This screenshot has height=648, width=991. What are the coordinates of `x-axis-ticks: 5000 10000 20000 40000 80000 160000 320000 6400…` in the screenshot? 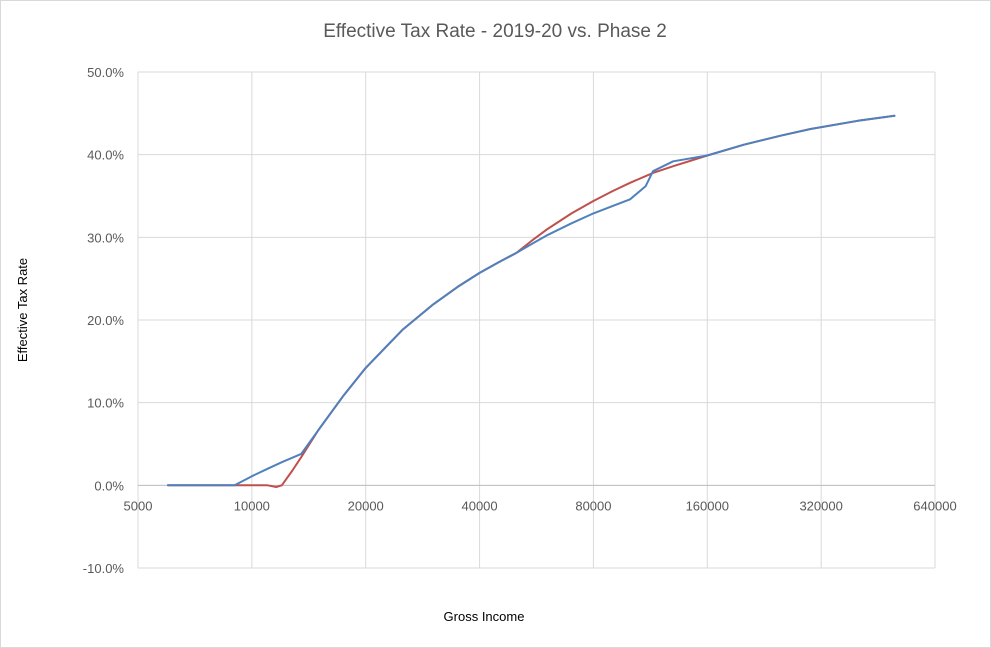 It's located at (540, 505).